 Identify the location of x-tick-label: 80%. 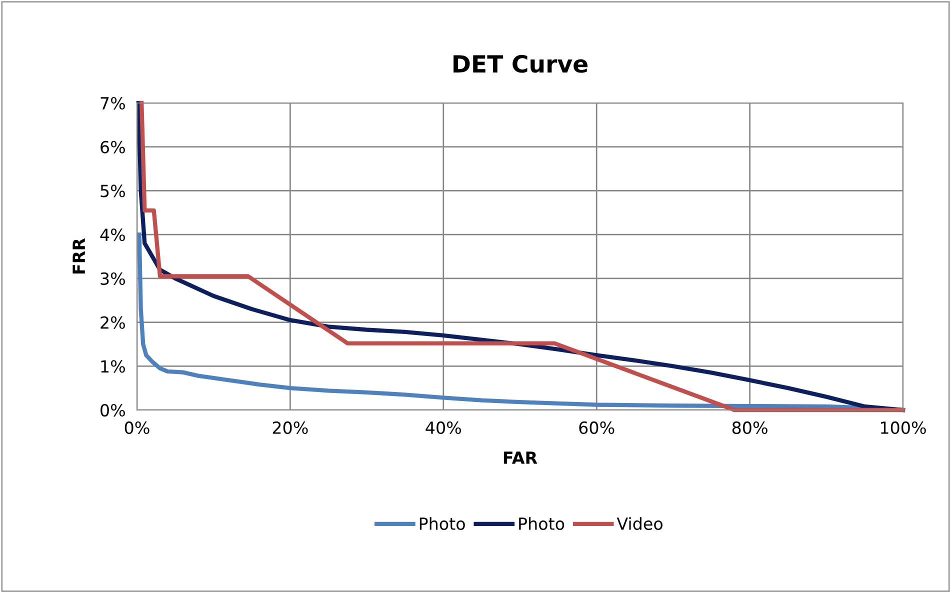
(750, 427).